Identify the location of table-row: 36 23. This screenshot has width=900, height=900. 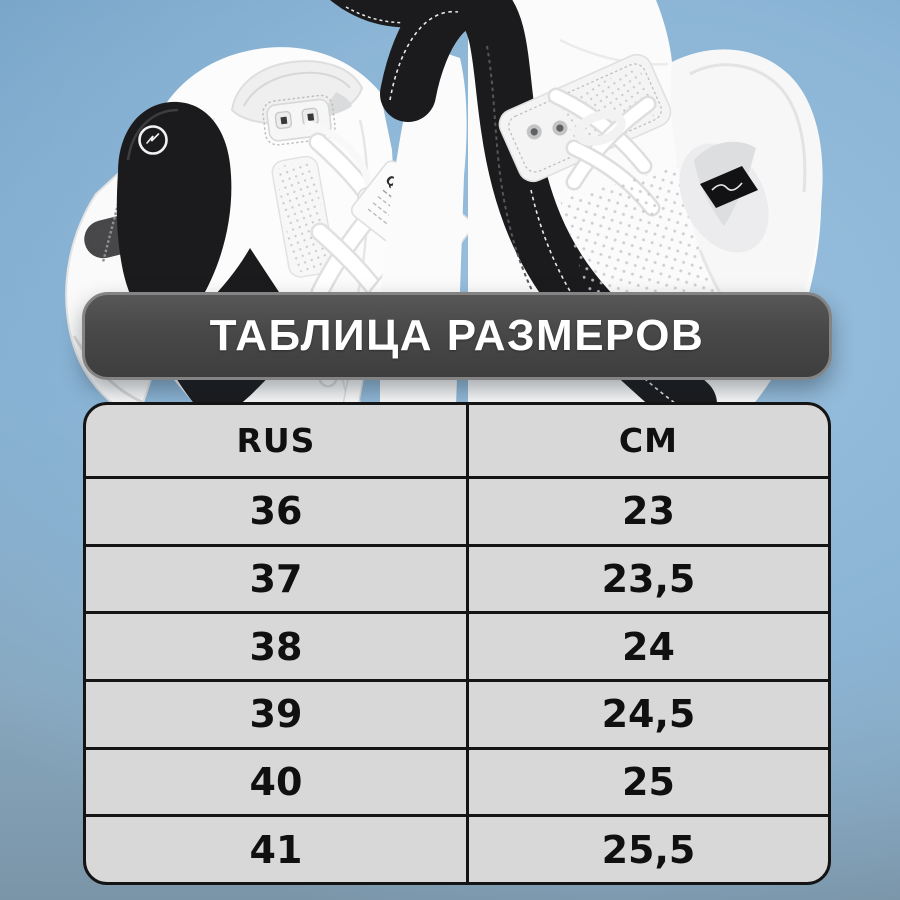
(457, 510).